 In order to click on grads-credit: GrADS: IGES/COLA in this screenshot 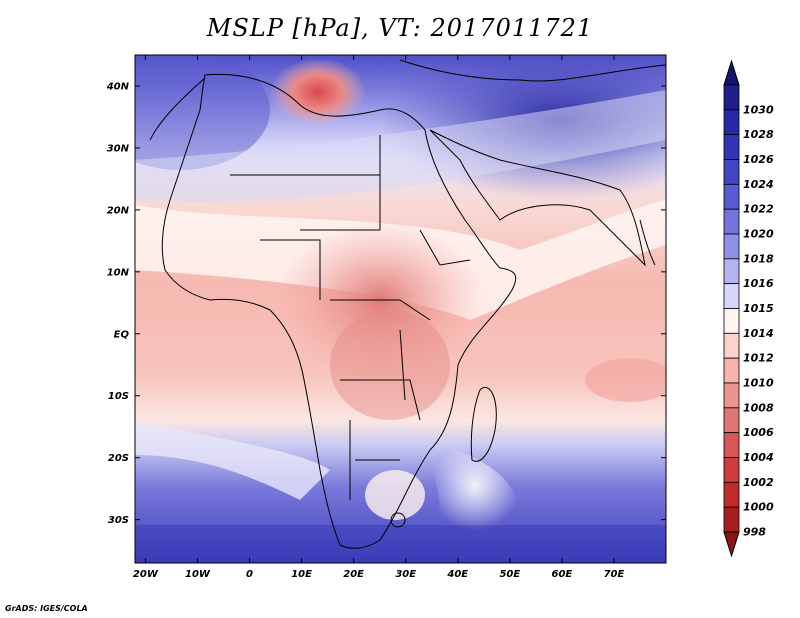, I will do `click(46, 608)`.